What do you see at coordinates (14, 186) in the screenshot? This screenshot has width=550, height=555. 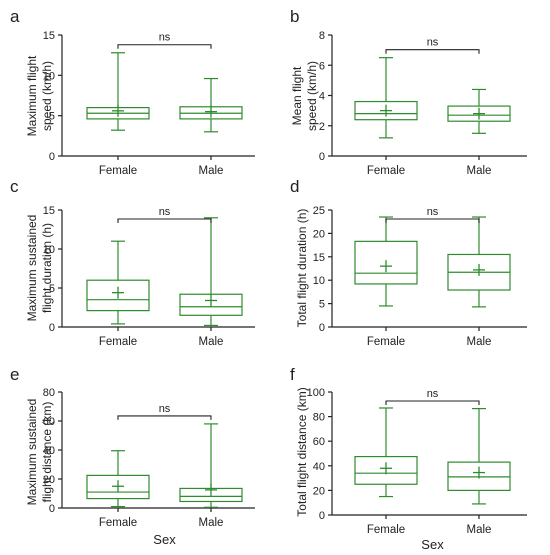 I see `panel-letter: c` at bounding box center [14, 186].